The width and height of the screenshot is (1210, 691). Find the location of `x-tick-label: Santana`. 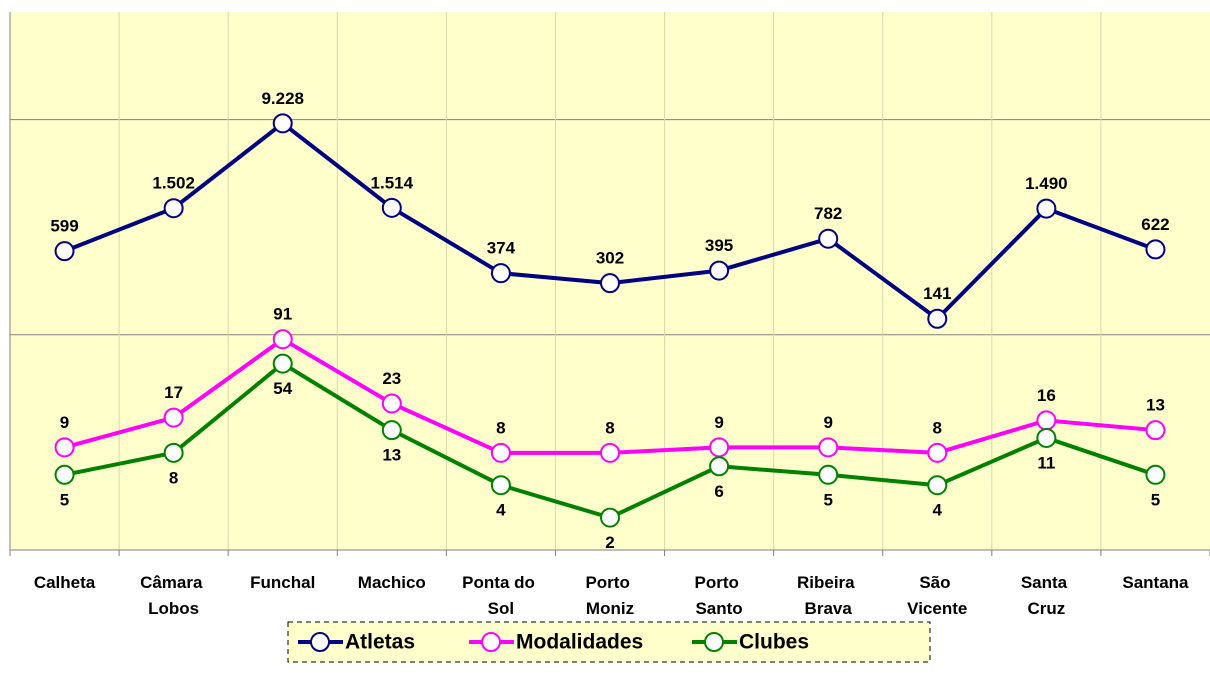

x-tick-label: Santana is located at coordinates (1155, 582).